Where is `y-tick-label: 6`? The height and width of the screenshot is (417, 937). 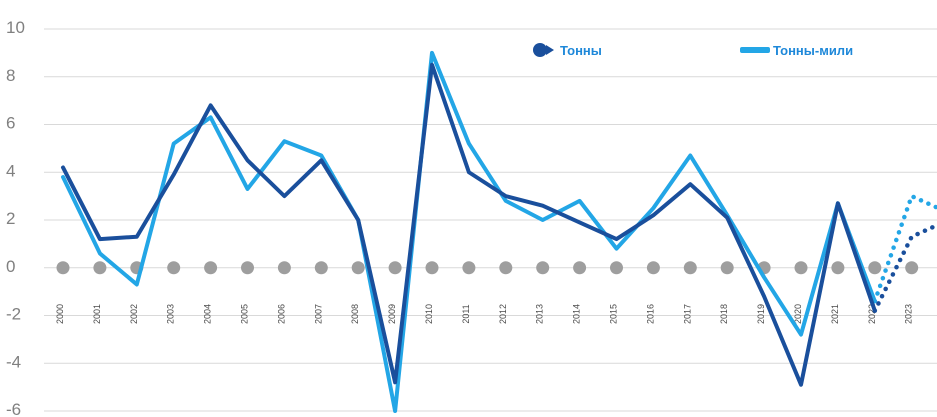
y-tick-label: 6 is located at coordinates (10, 123).